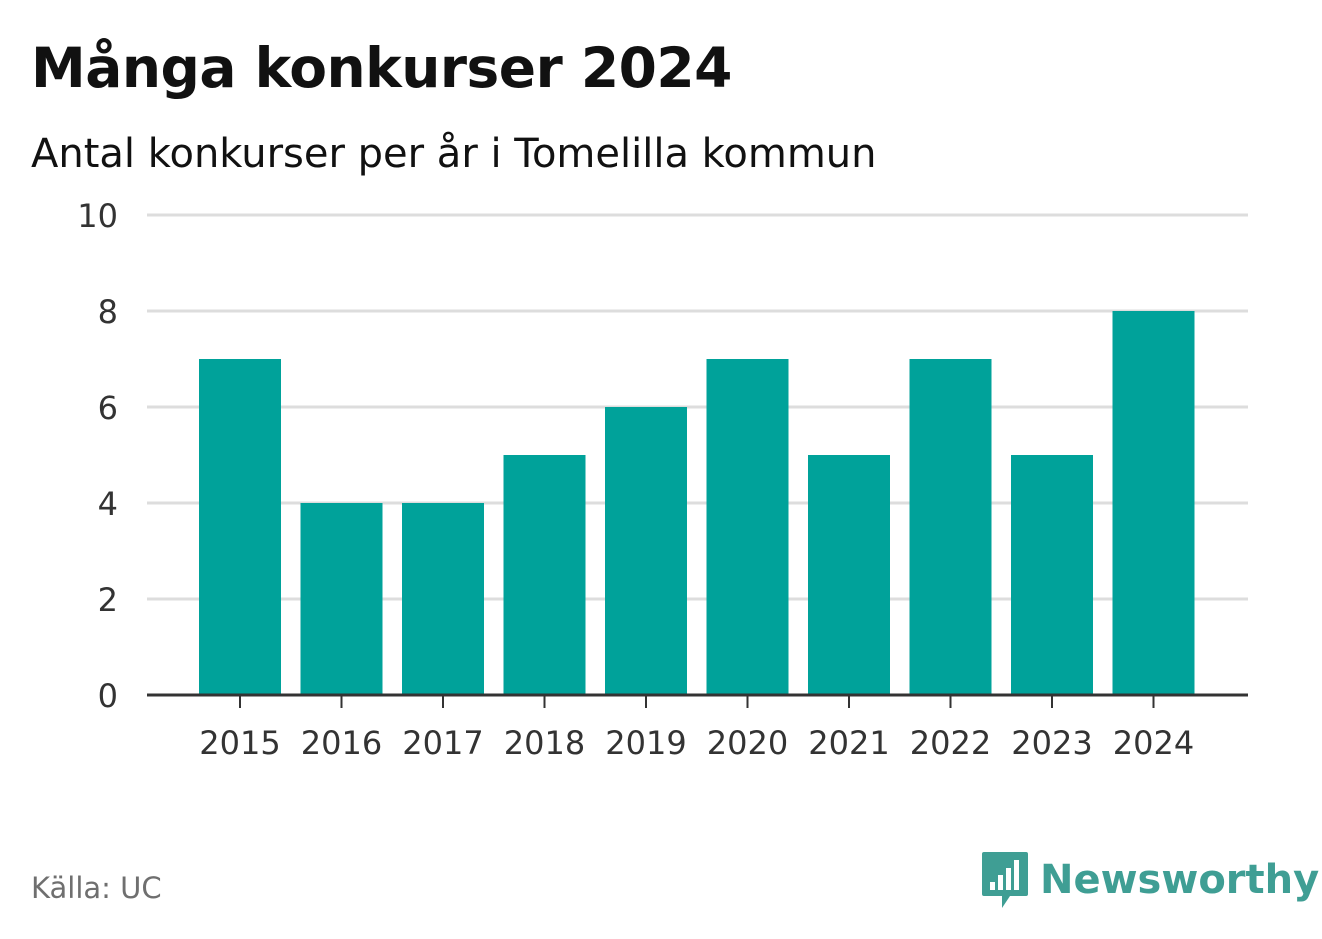 Image resolution: width=1322 pixels, height=939 pixels. What do you see at coordinates (645, 743) in the screenshot?
I see `x-tick-label: 2019` at bounding box center [645, 743].